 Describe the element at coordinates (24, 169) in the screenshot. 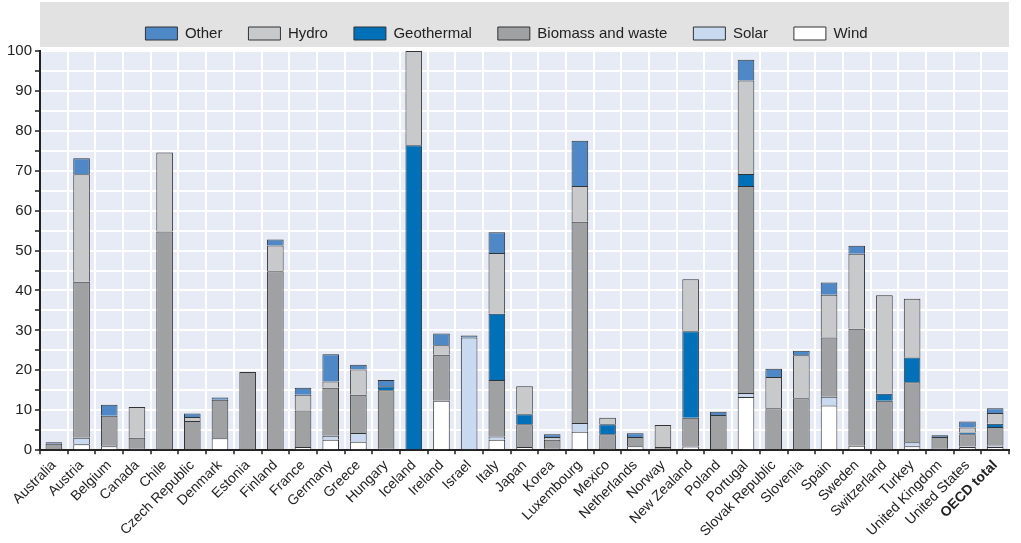

I see `y-tick-label: 70` at that location.